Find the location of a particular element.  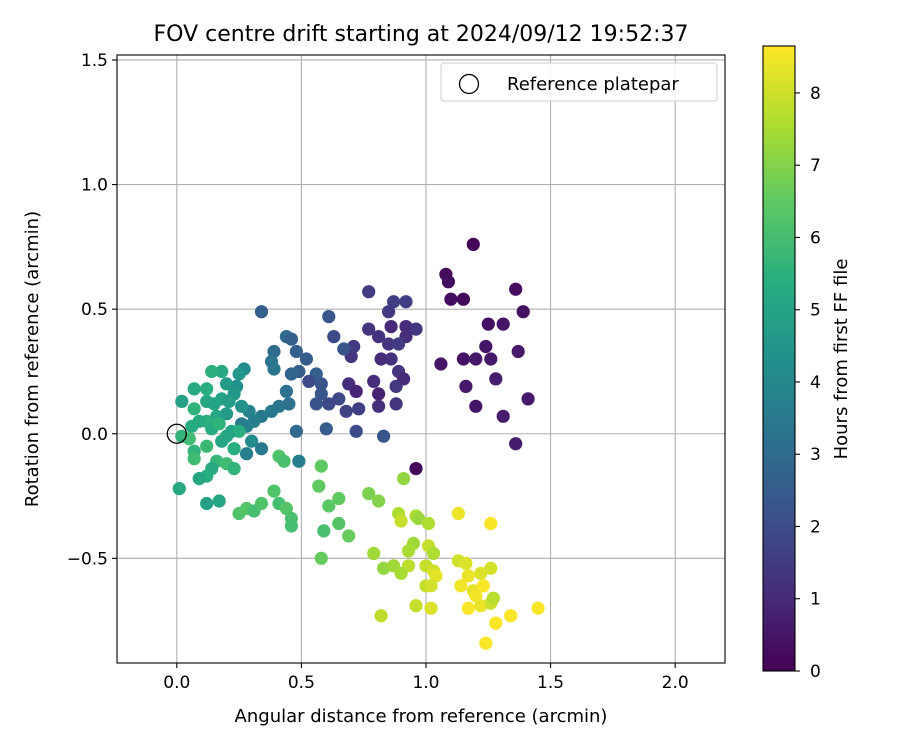

x-axis-ticks: 0.0 0.5 1.0 1.5 2.0 is located at coordinates (426, 678).